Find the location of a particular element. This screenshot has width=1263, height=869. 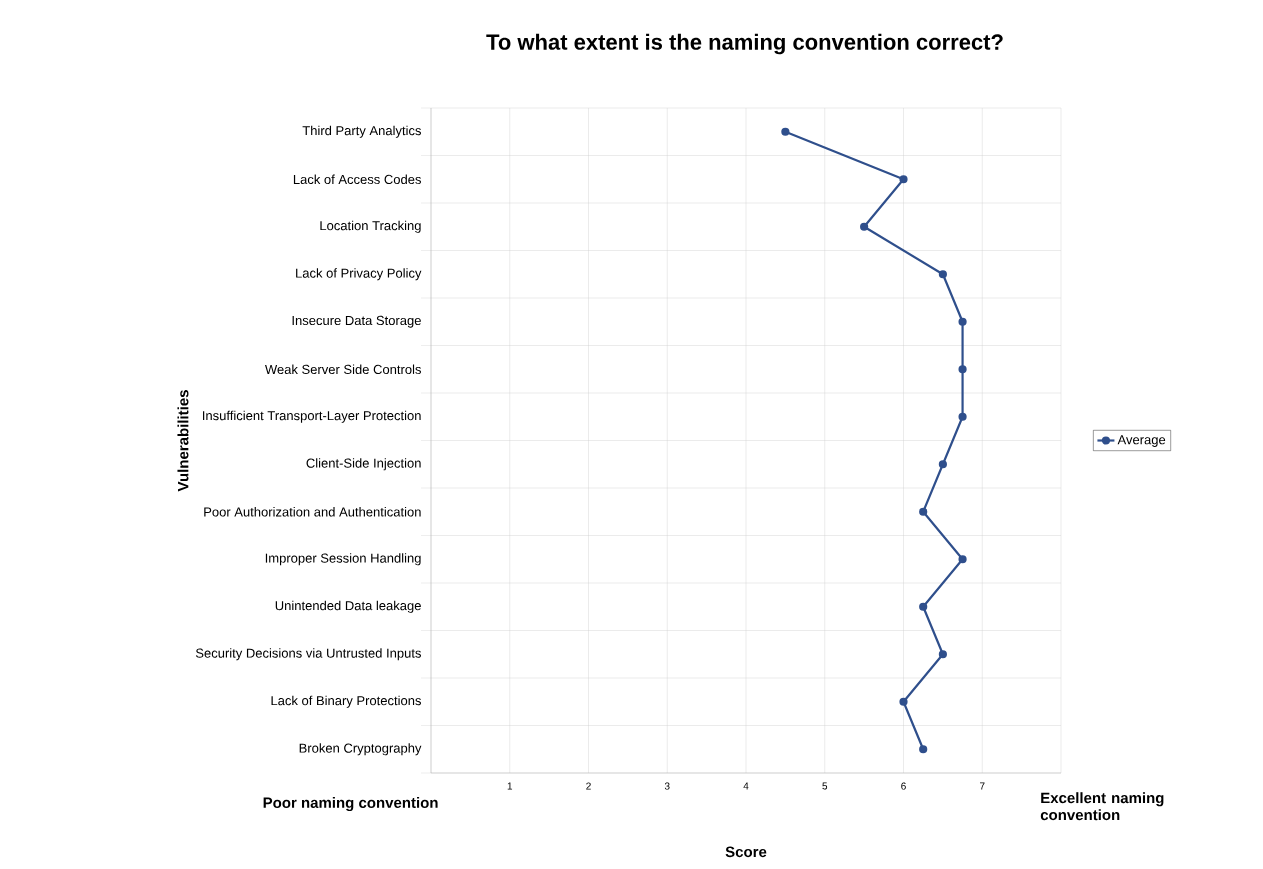

x-tick-label: 3 is located at coordinates (667, 786).